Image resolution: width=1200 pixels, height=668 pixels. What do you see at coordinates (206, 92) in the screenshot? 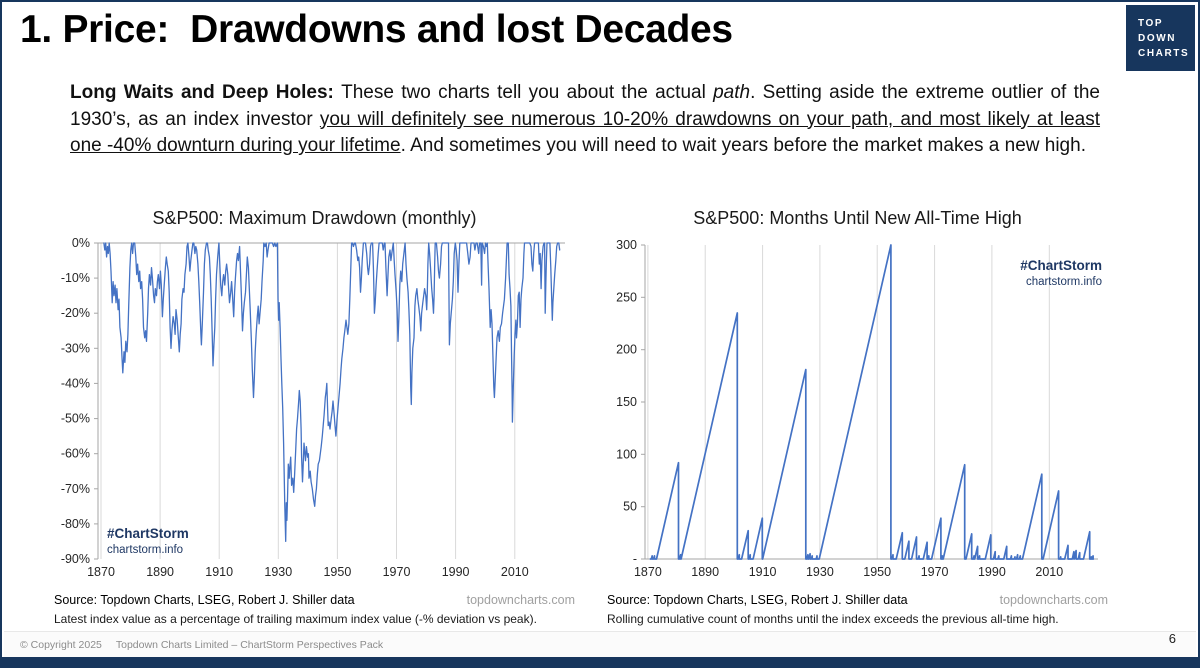
I see `intro-segment: Long Waits and Deep Holes:` at bounding box center [206, 92].